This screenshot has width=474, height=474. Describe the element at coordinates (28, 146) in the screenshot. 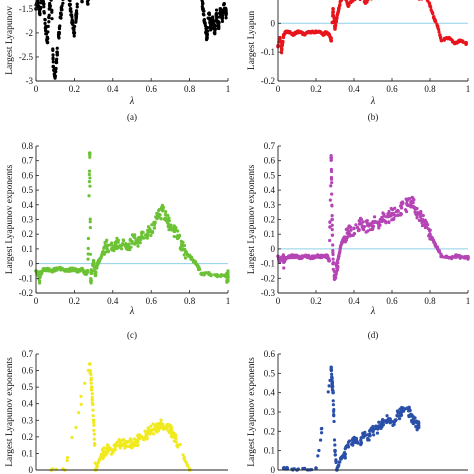

I see `y-tick-label: 0.8` at that location.